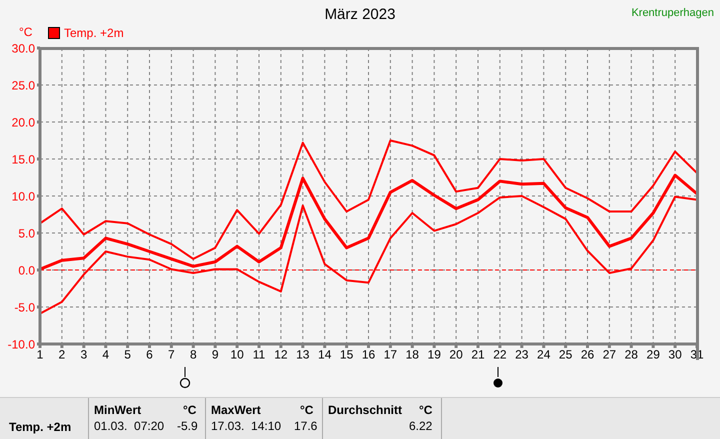 Image resolution: width=720 pixels, height=439 pixels. What do you see at coordinates (172, 355) in the screenshot?
I see `x-tick-label: 7` at bounding box center [172, 355].